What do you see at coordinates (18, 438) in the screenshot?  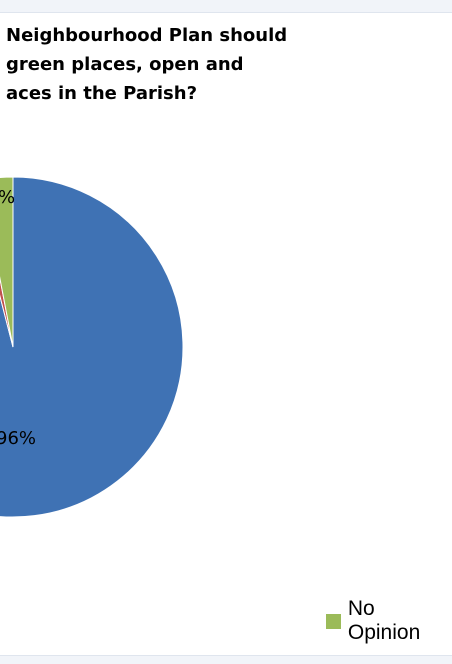 I see `data-label-0: 96%` at bounding box center [18, 438].